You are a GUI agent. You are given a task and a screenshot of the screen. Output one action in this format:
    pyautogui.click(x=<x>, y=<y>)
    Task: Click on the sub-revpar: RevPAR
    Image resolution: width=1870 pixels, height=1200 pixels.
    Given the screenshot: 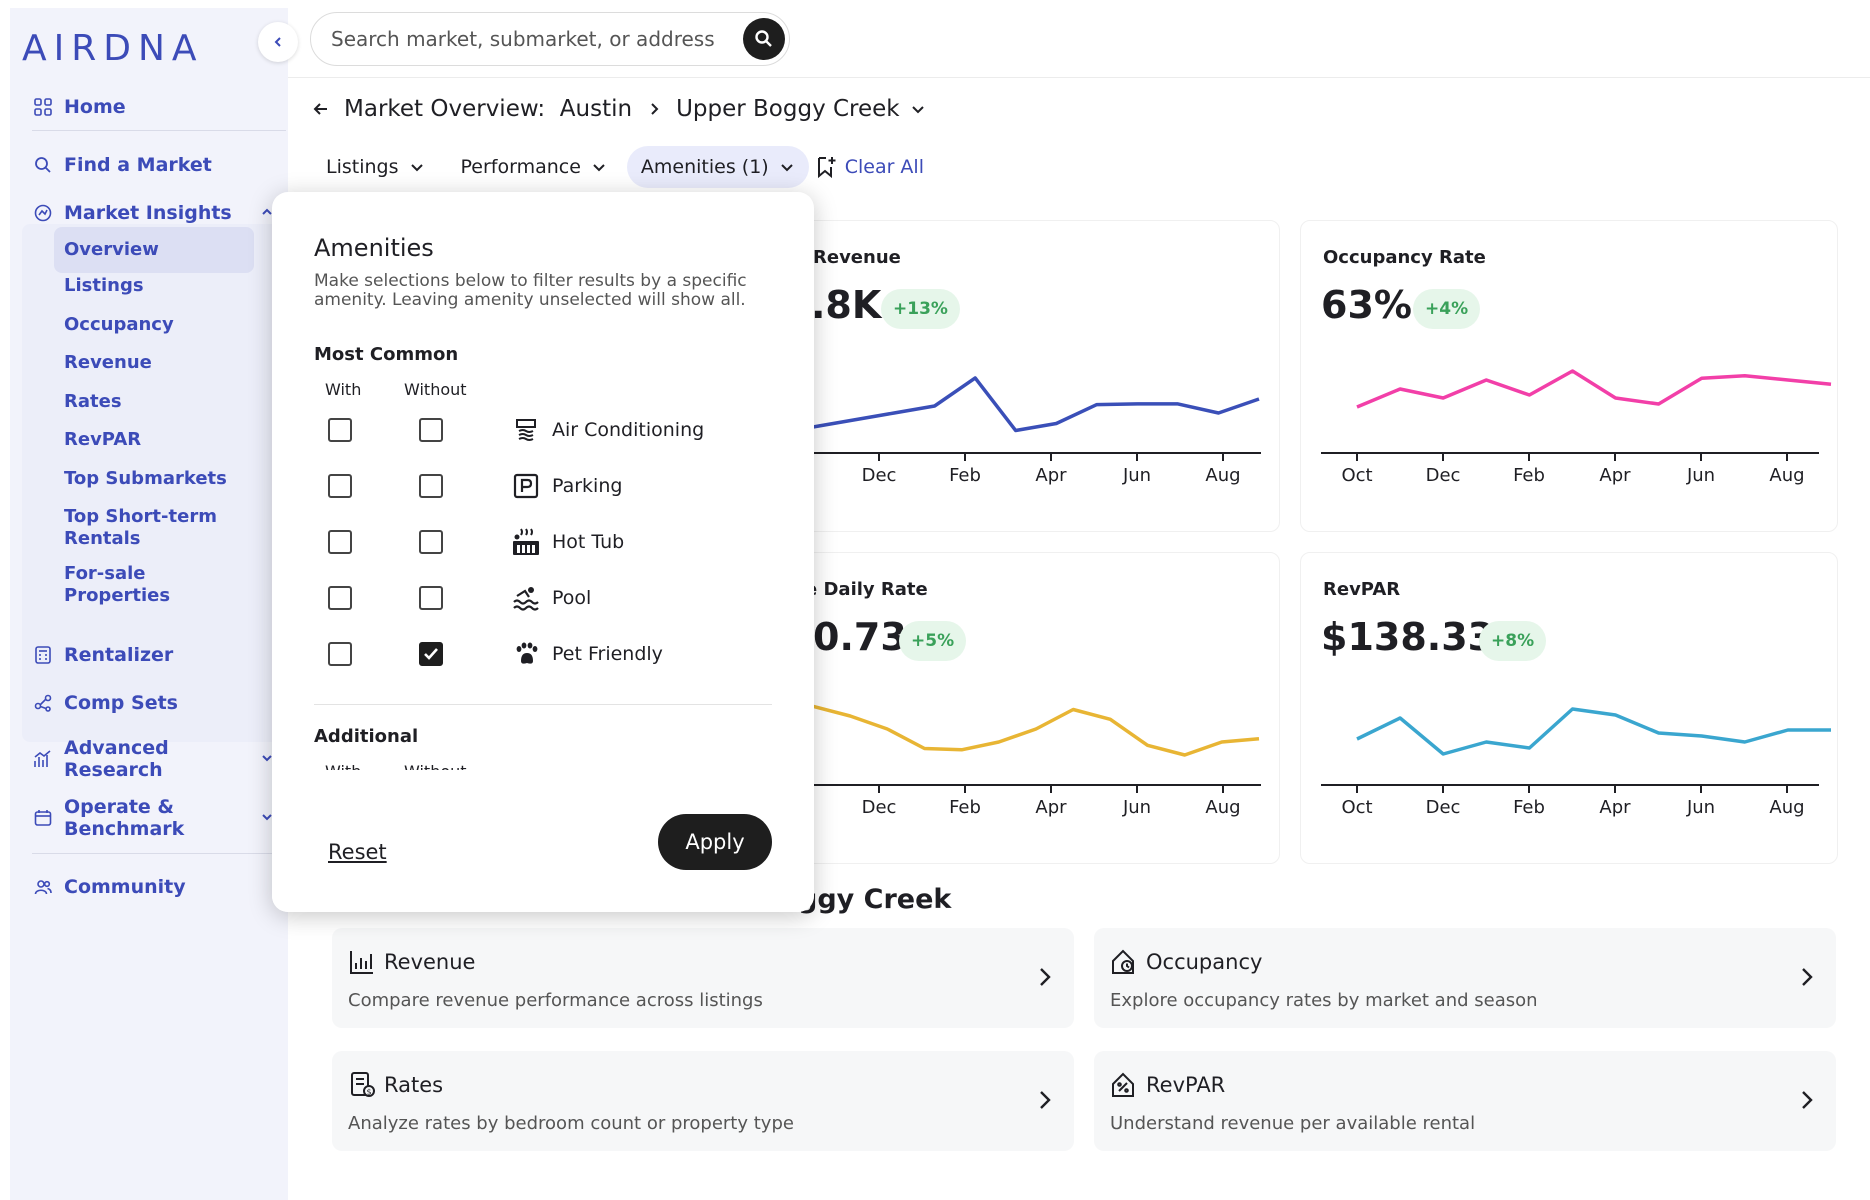 What is the action you would take?
    pyautogui.click(x=103, y=439)
    